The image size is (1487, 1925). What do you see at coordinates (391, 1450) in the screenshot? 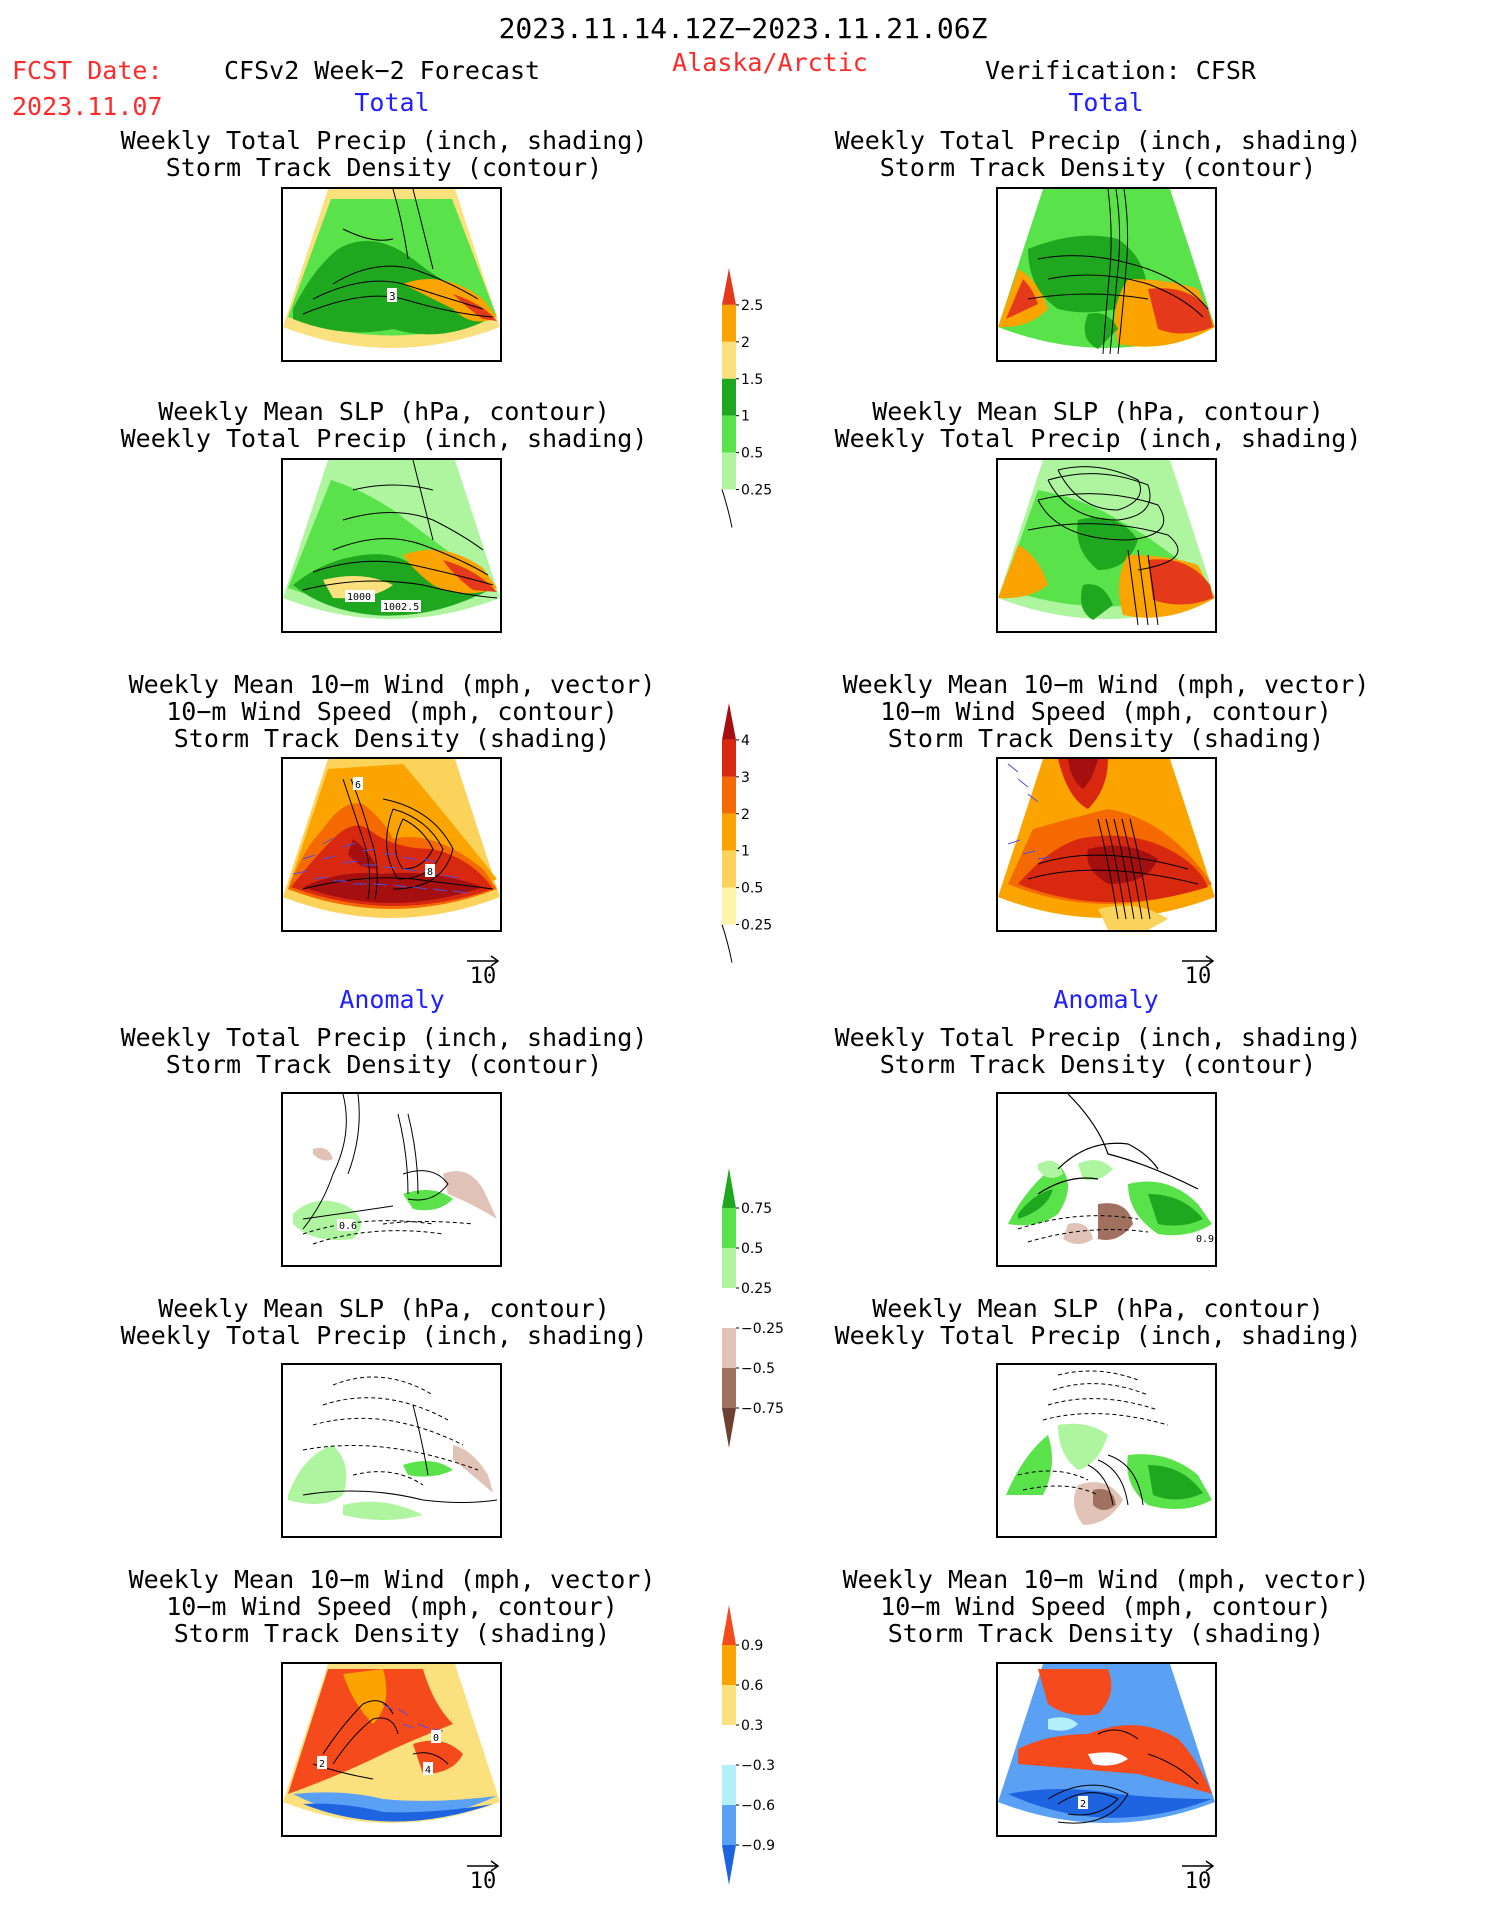
I see `map-fc-anom-slp` at bounding box center [391, 1450].